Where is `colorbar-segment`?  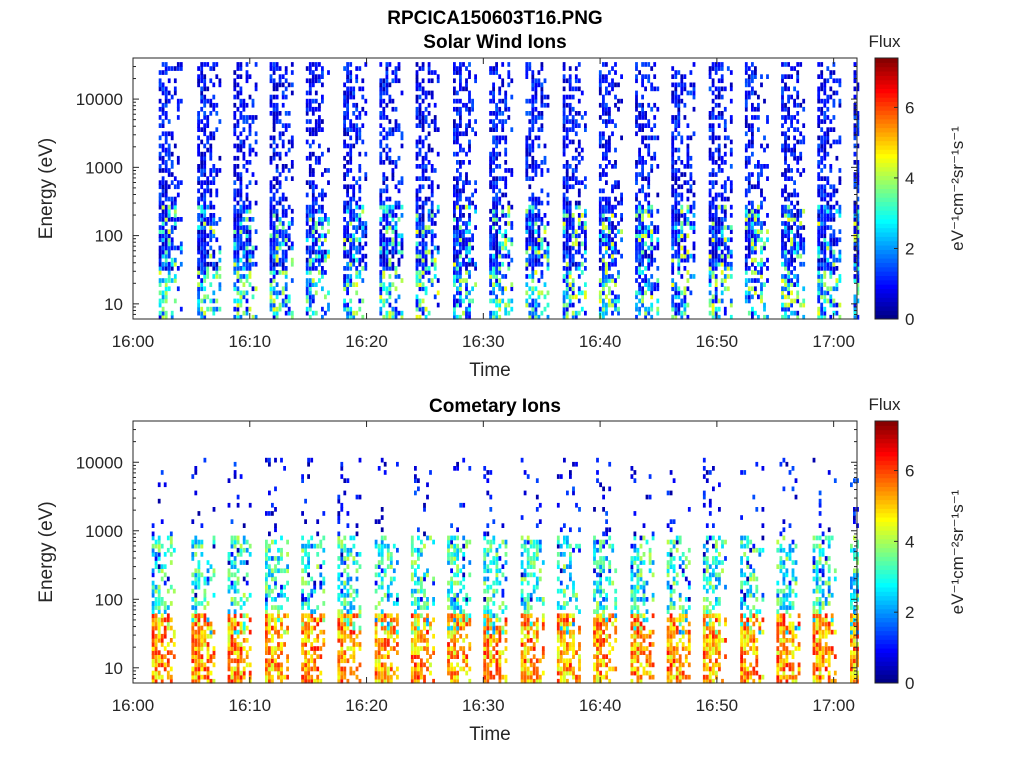 colorbar-segment is located at coordinates (886, 226).